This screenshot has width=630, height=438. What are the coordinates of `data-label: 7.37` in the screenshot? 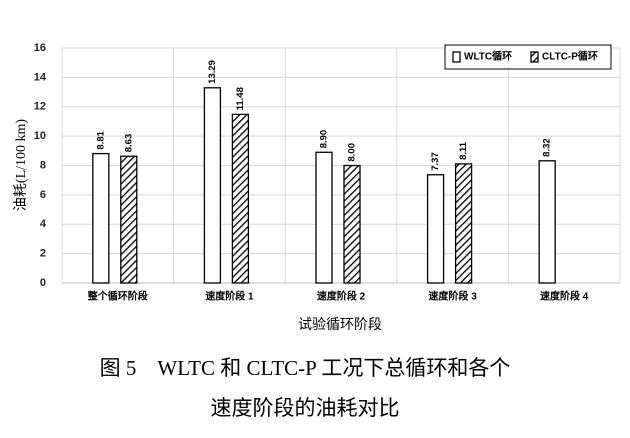 It's located at (435, 161).